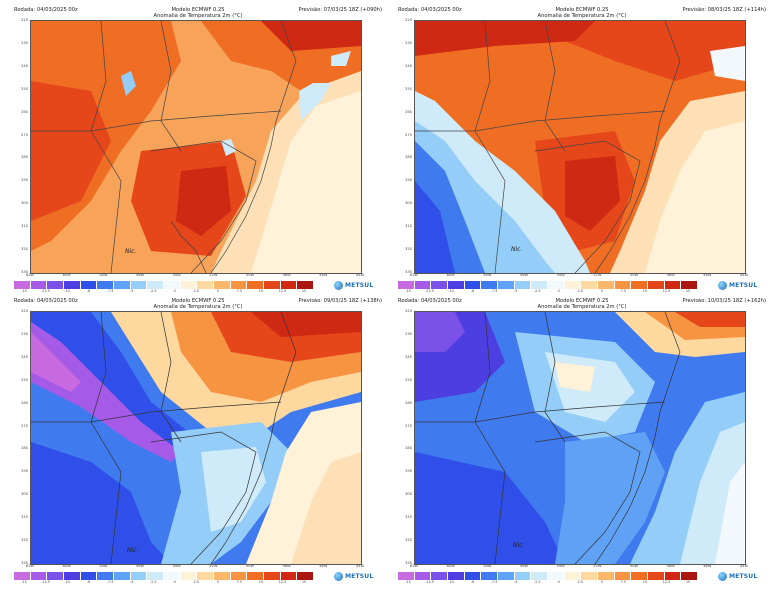  I want to click on colorbar-tick: 10, so click(645, 582).